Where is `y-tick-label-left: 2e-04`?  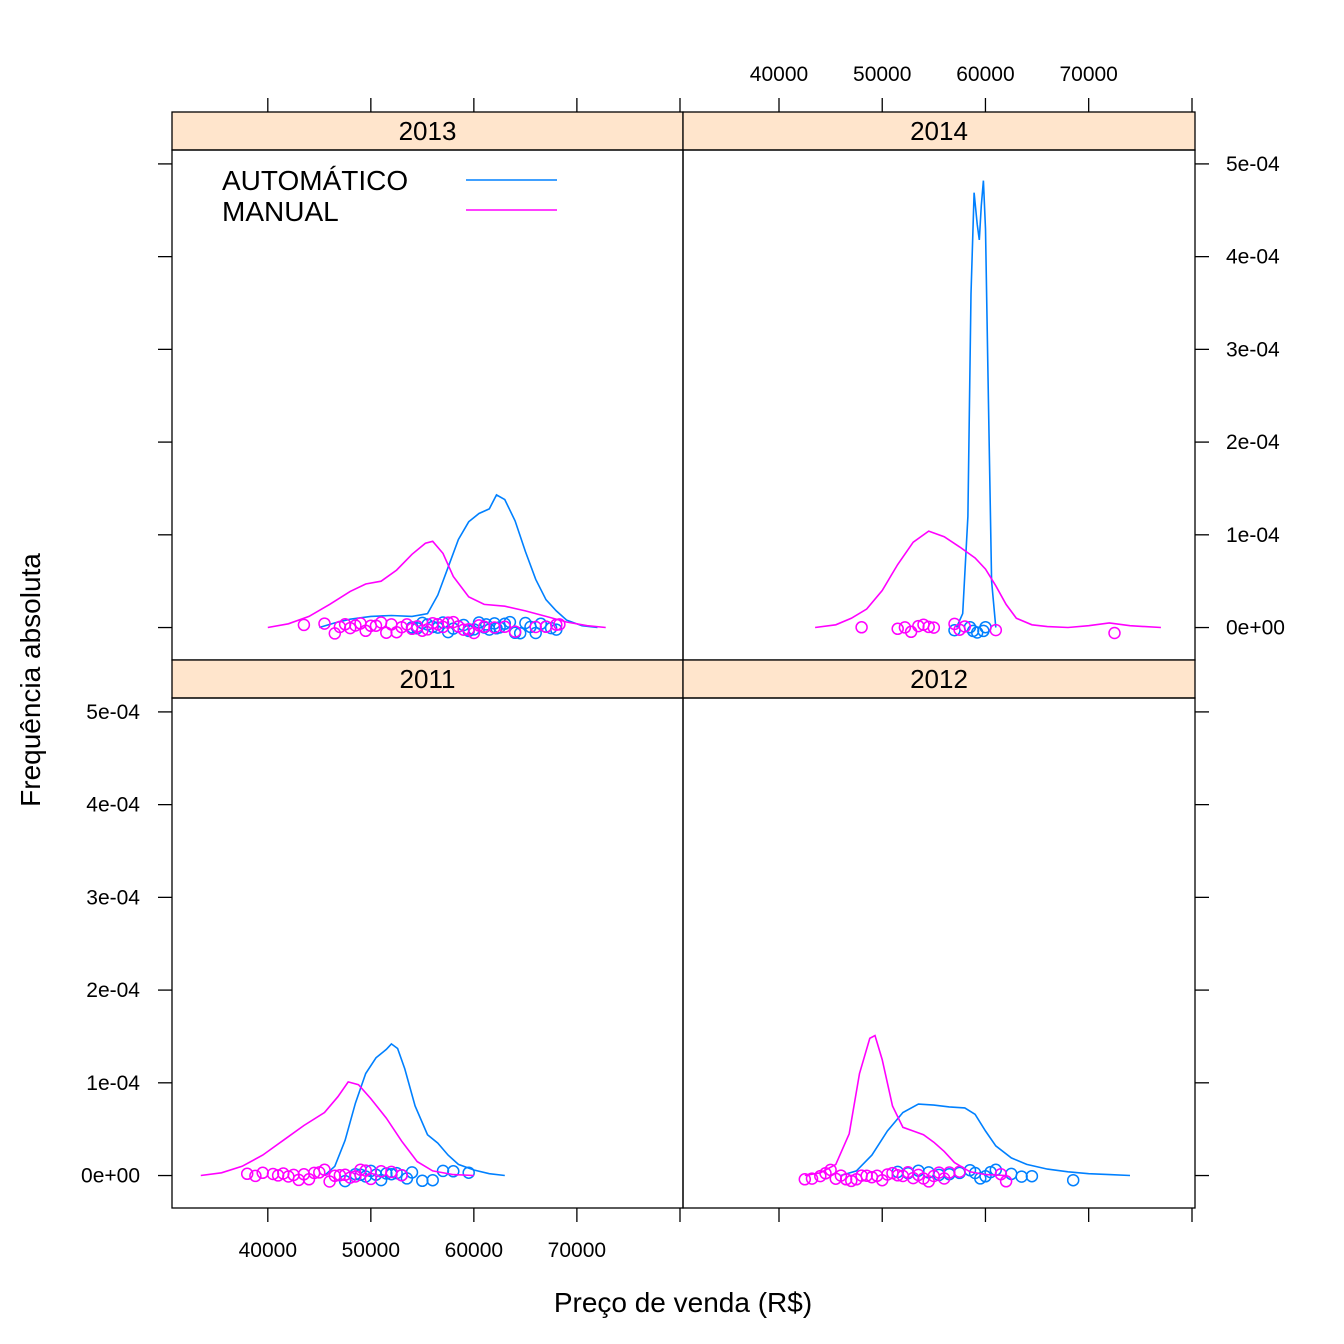 y-tick-label-left: 2e-04 is located at coordinates (113, 990).